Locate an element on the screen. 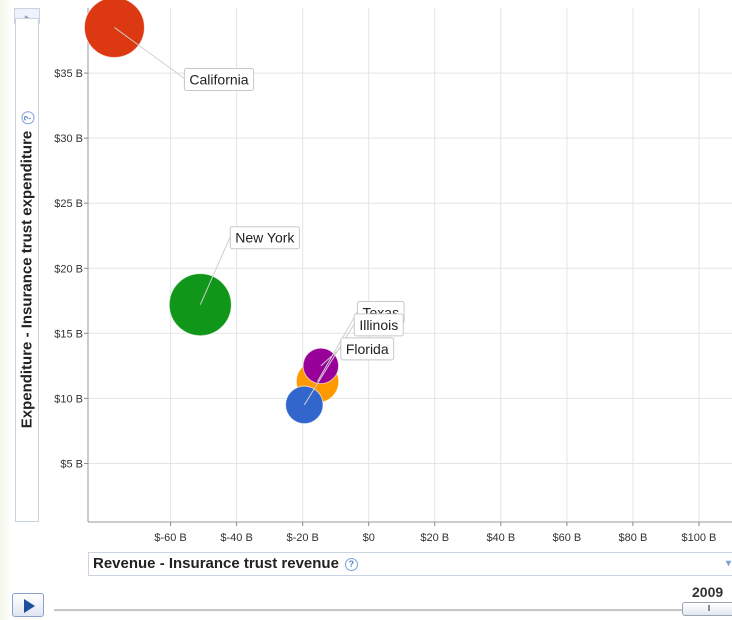 The image size is (732, 620). x-tick-label: $100 B is located at coordinates (699, 538).